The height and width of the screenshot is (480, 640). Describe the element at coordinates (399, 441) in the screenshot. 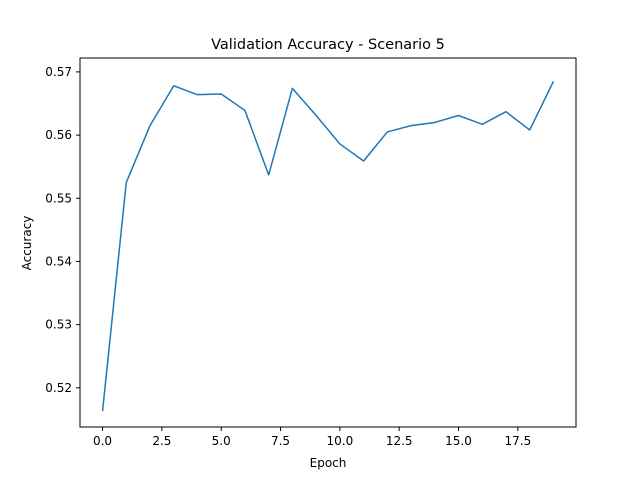

I see `x-tick-label: 12.5` at that location.